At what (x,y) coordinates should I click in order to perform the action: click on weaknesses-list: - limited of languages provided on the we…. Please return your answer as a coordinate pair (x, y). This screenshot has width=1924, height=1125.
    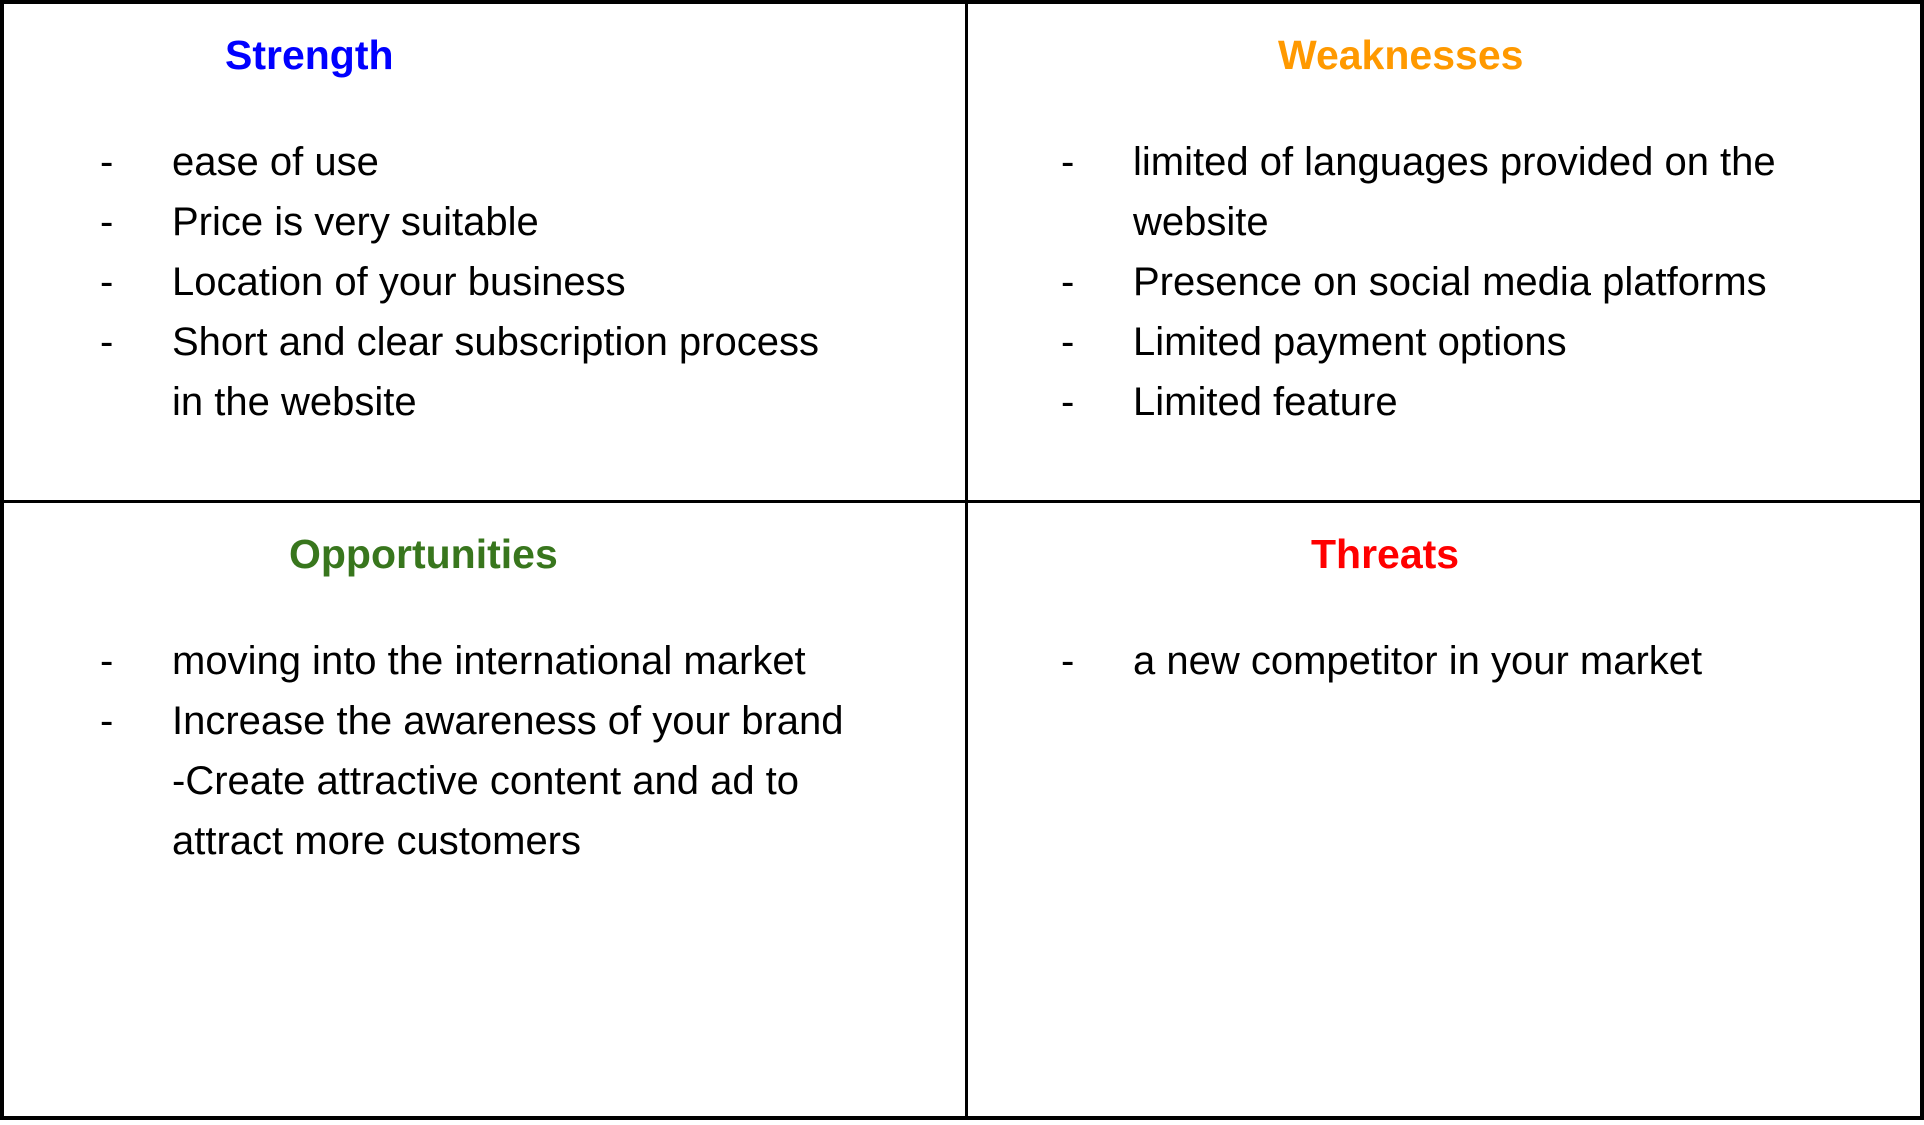
    Looking at the image, I should click on (1445, 282).